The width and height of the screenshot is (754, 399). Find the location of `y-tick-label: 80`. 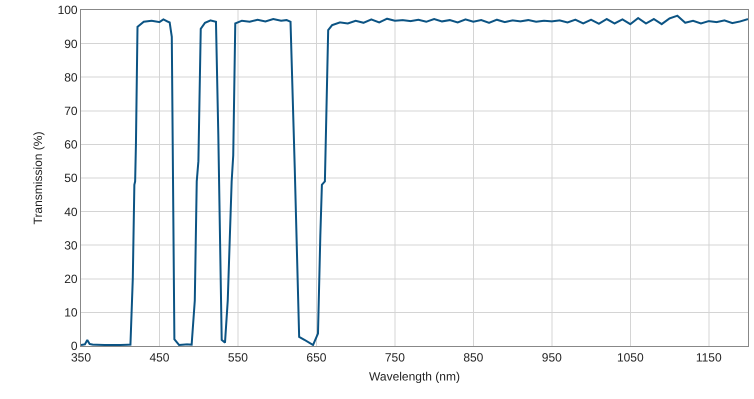

y-tick-label: 80 is located at coordinates (71, 77).